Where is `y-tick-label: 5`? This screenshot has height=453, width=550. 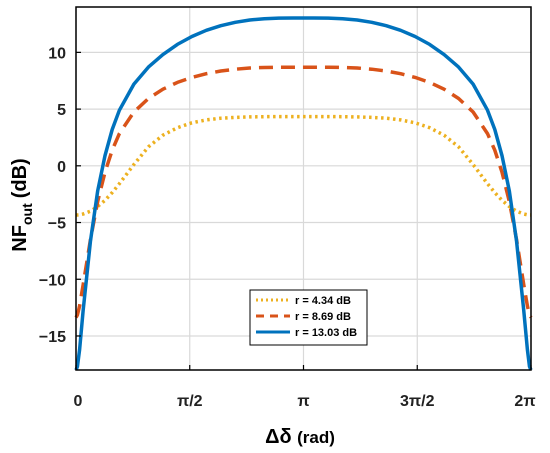
y-tick-label: 5 is located at coordinates (61, 110).